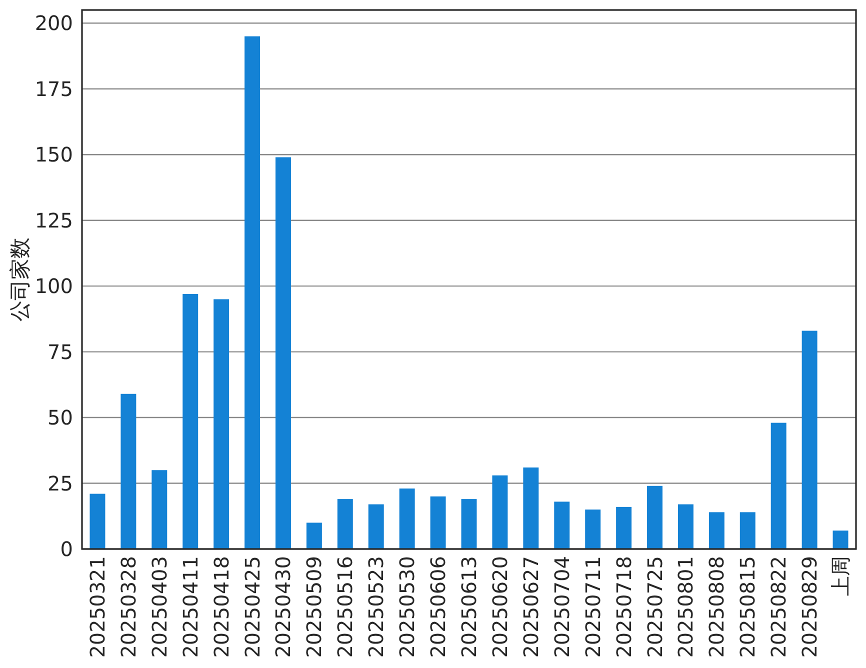 Image resolution: width=866 pixels, height=668 pixels. What do you see at coordinates (345, 607) in the screenshot?
I see `x-tick-label: 20250516` at bounding box center [345, 607].